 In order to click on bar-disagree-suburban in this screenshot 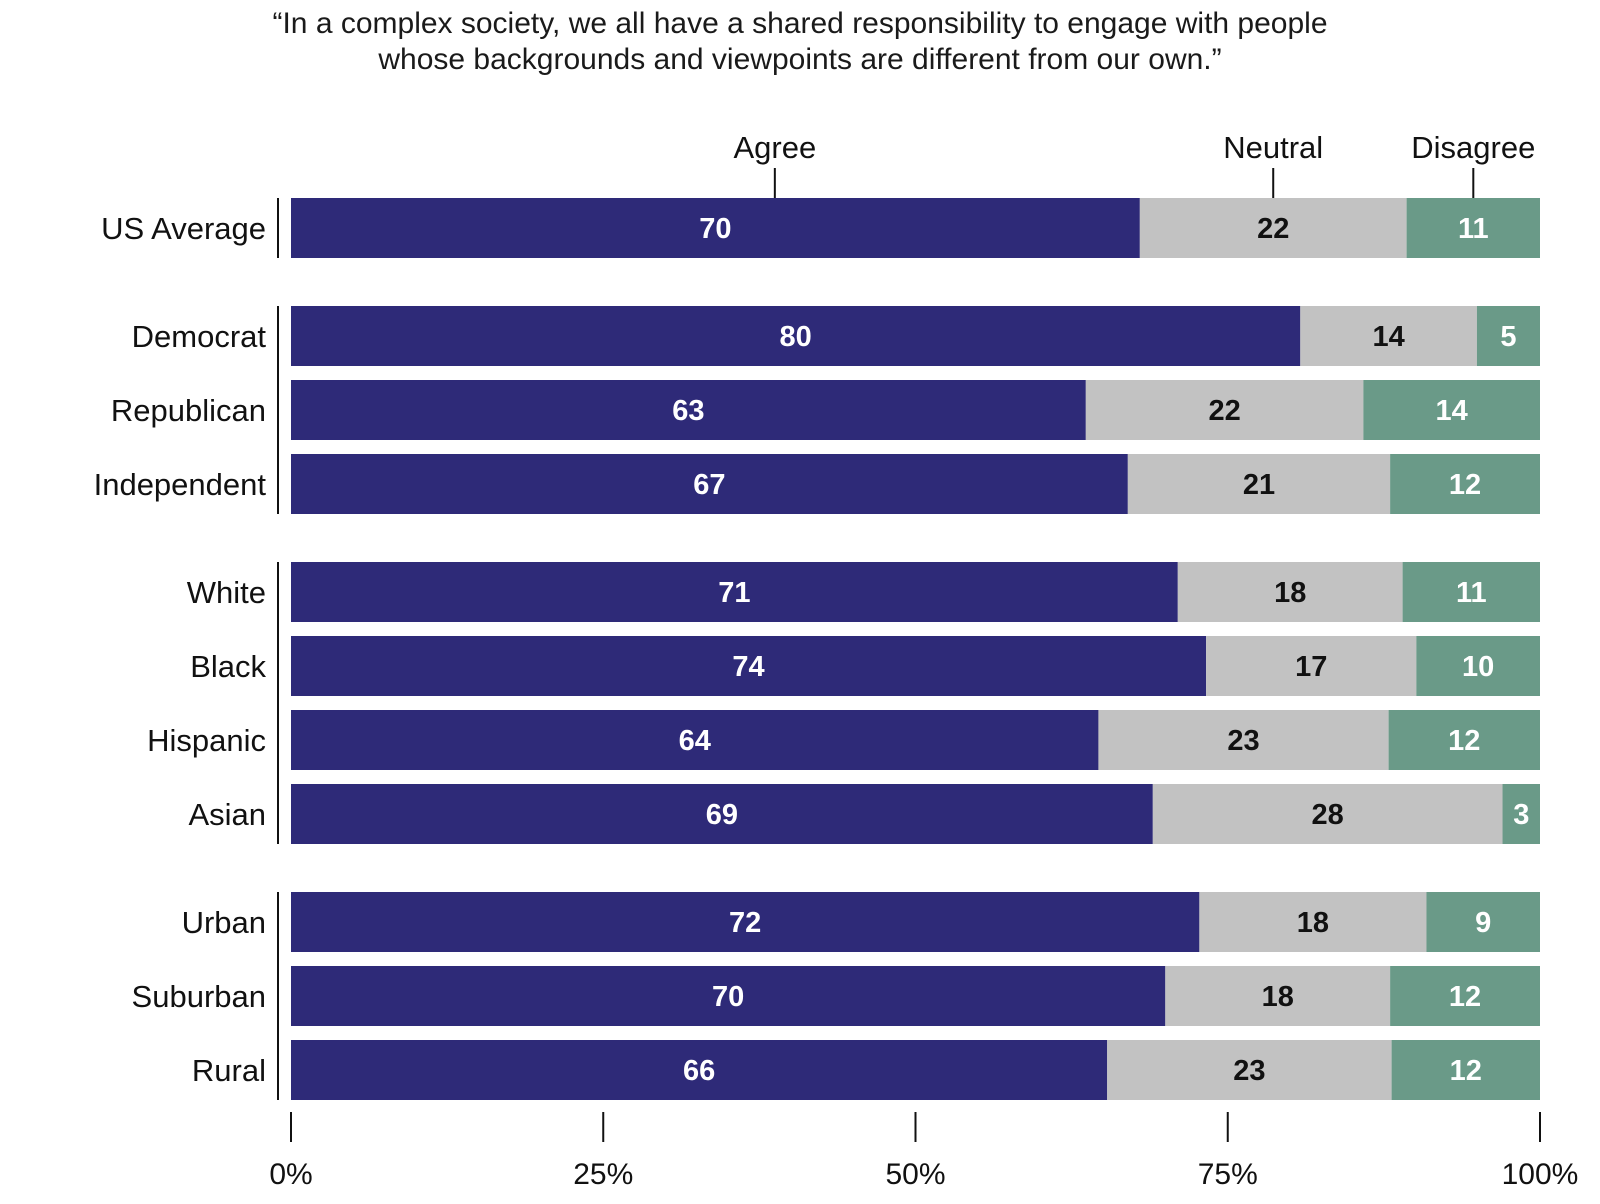, I will do `click(1465, 996)`.